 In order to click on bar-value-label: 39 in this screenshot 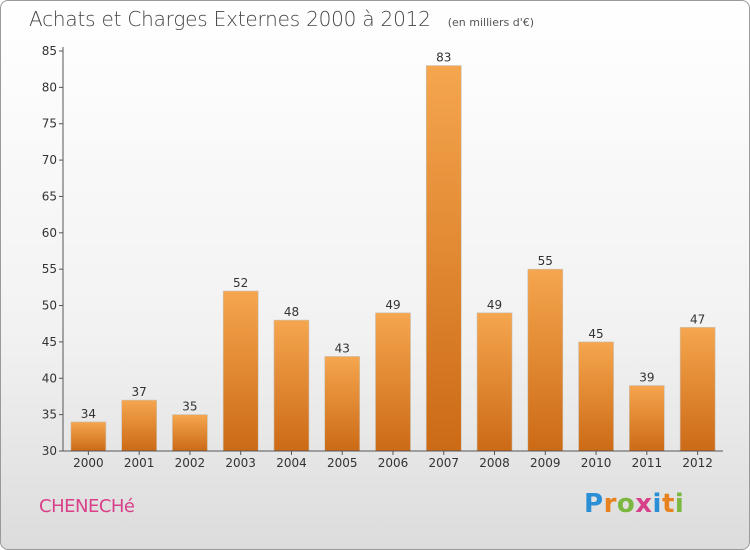, I will do `click(646, 378)`.